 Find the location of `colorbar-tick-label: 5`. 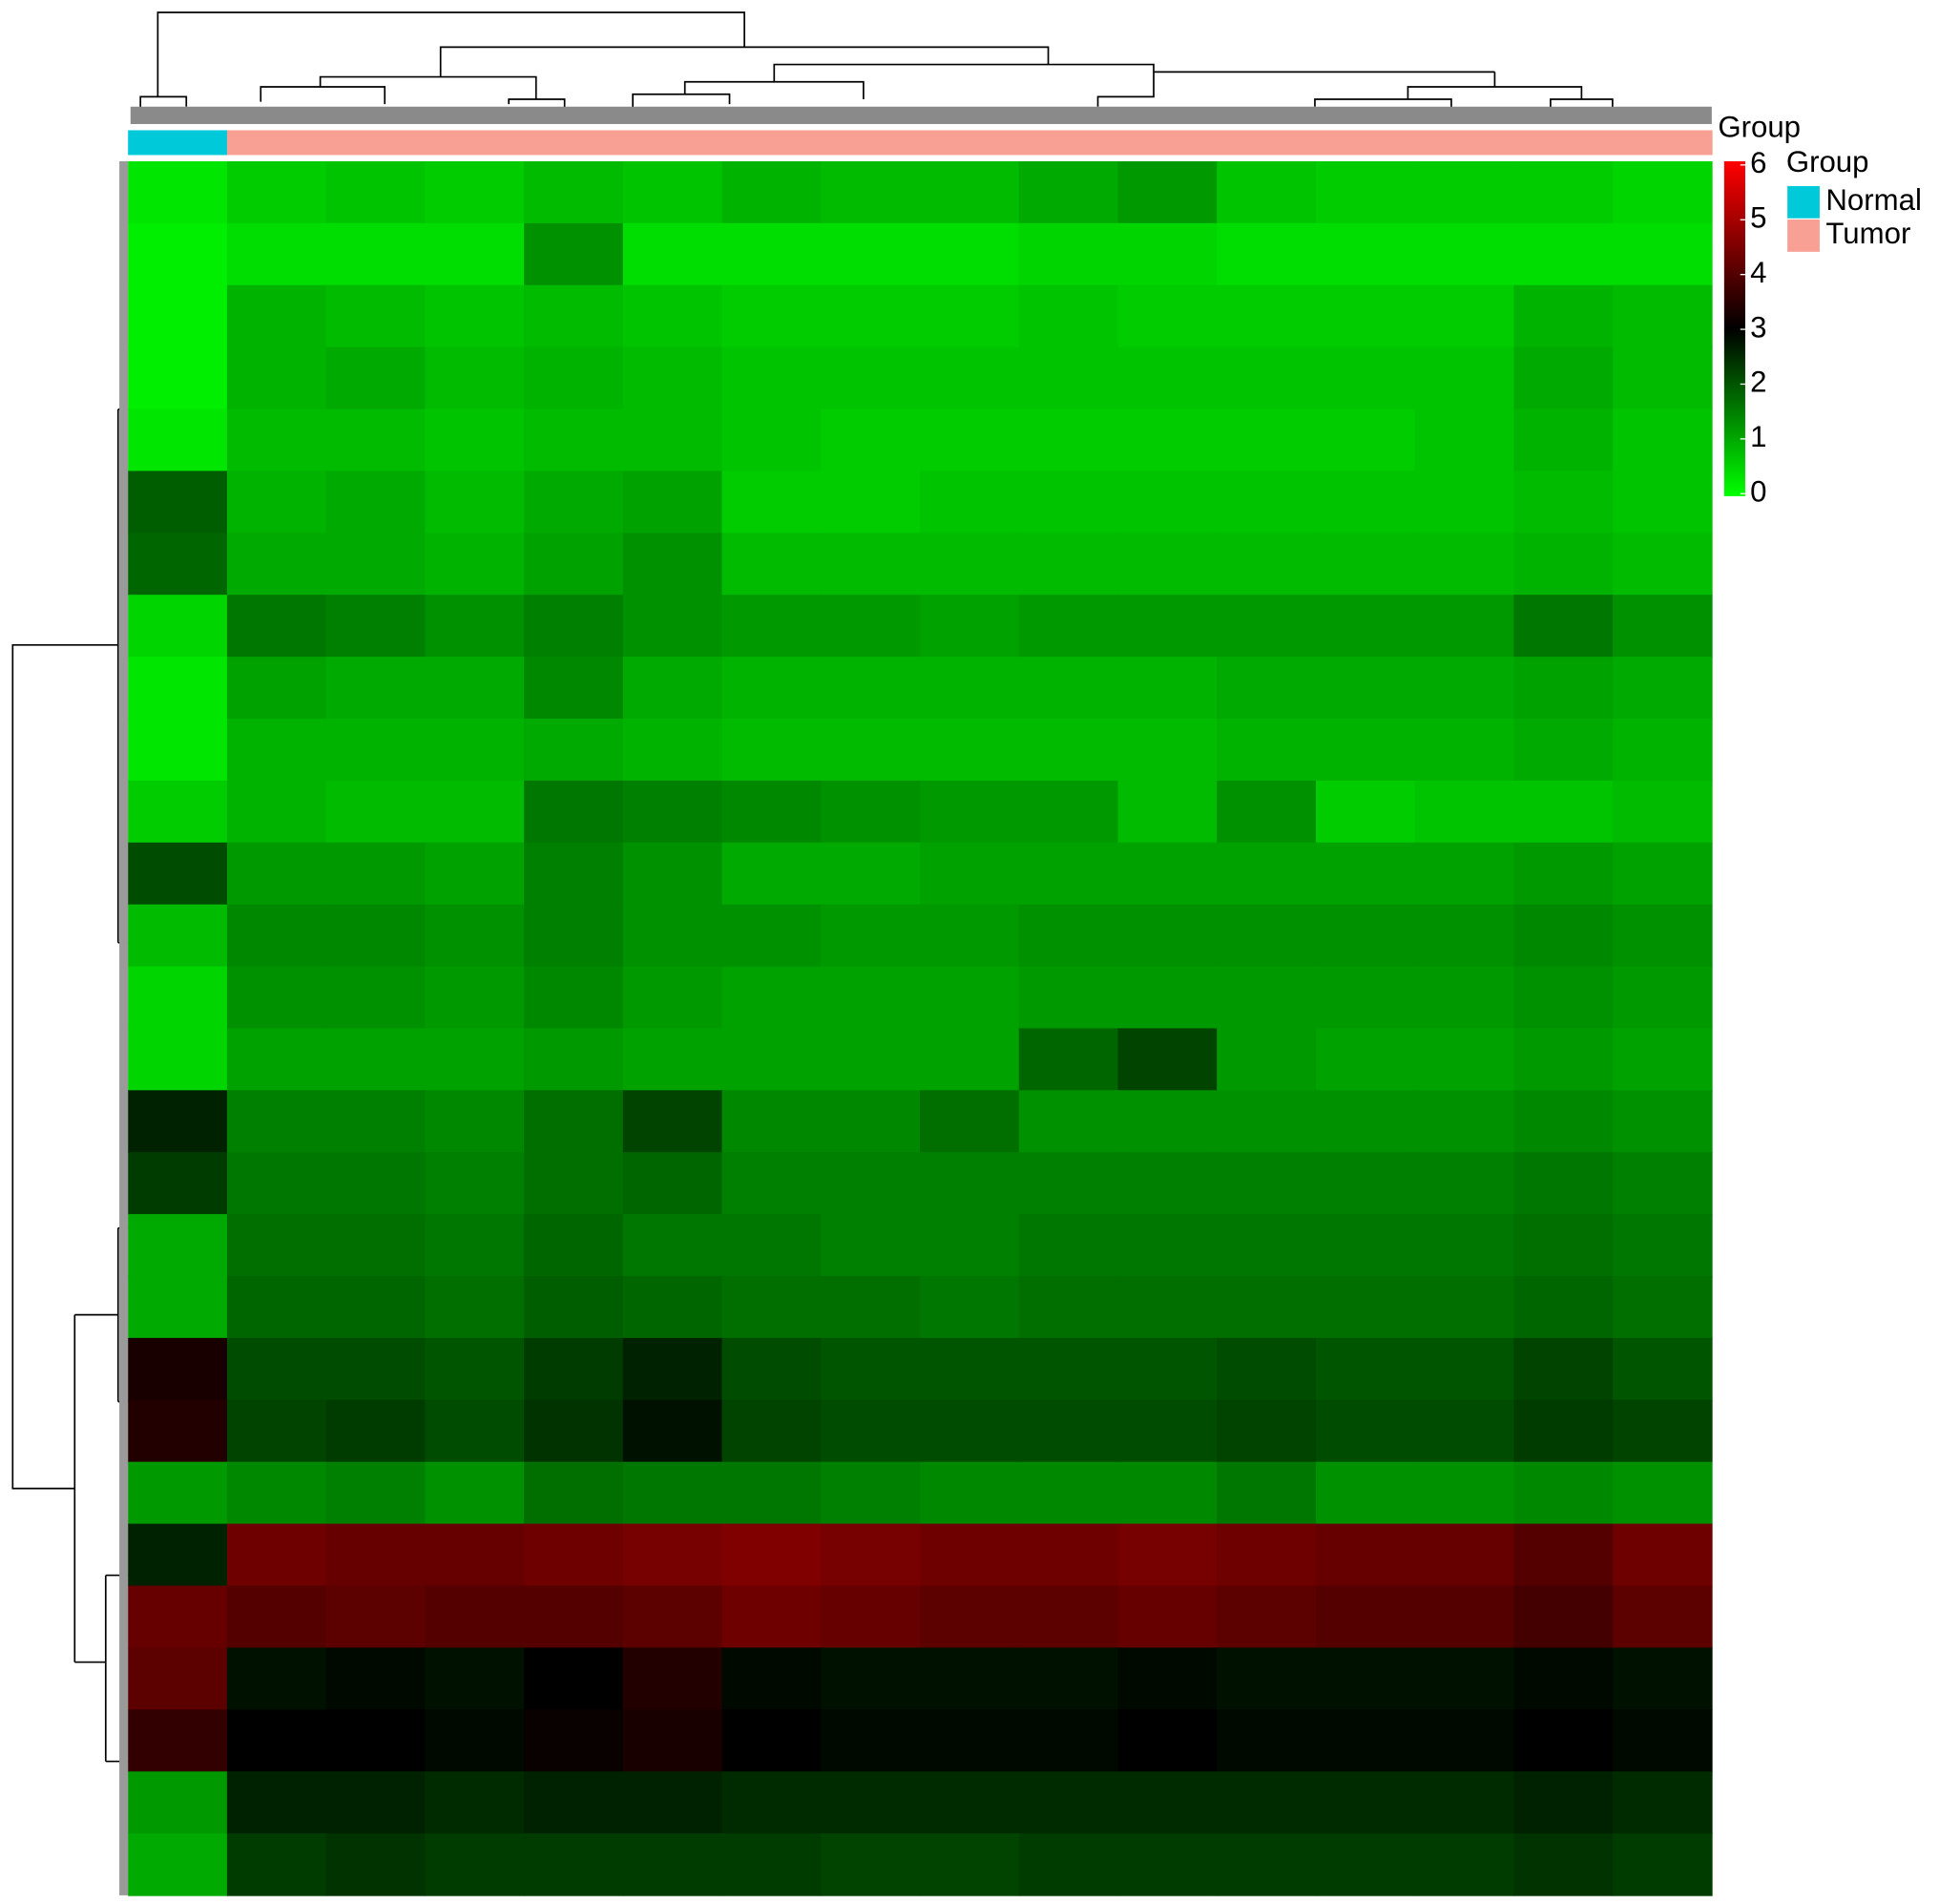

colorbar-tick-label: 5 is located at coordinates (1758, 217).